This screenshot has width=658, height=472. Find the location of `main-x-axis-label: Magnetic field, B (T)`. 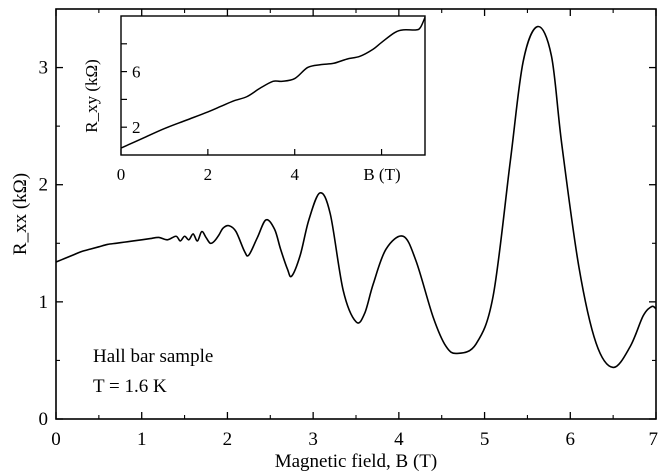

main-x-axis-label: Magnetic field, B (T) is located at coordinates (356, 461).